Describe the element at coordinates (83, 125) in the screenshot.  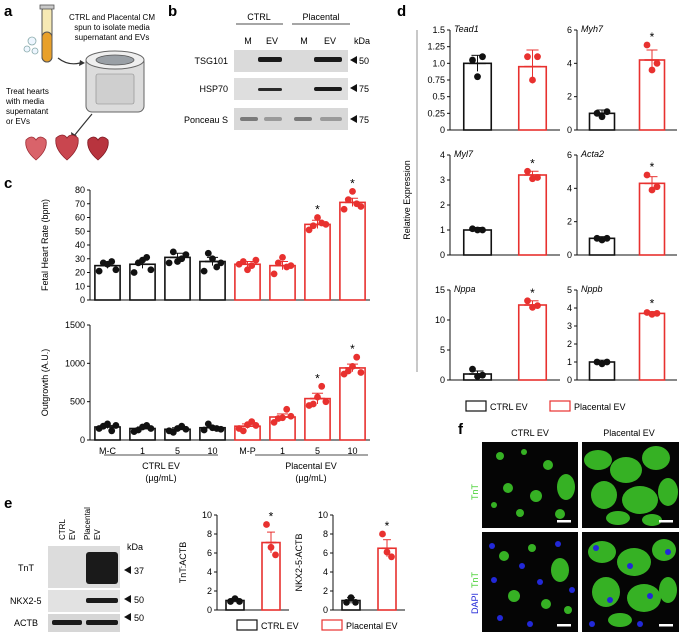
I see `arrow-to-hearts-icon` at that location.